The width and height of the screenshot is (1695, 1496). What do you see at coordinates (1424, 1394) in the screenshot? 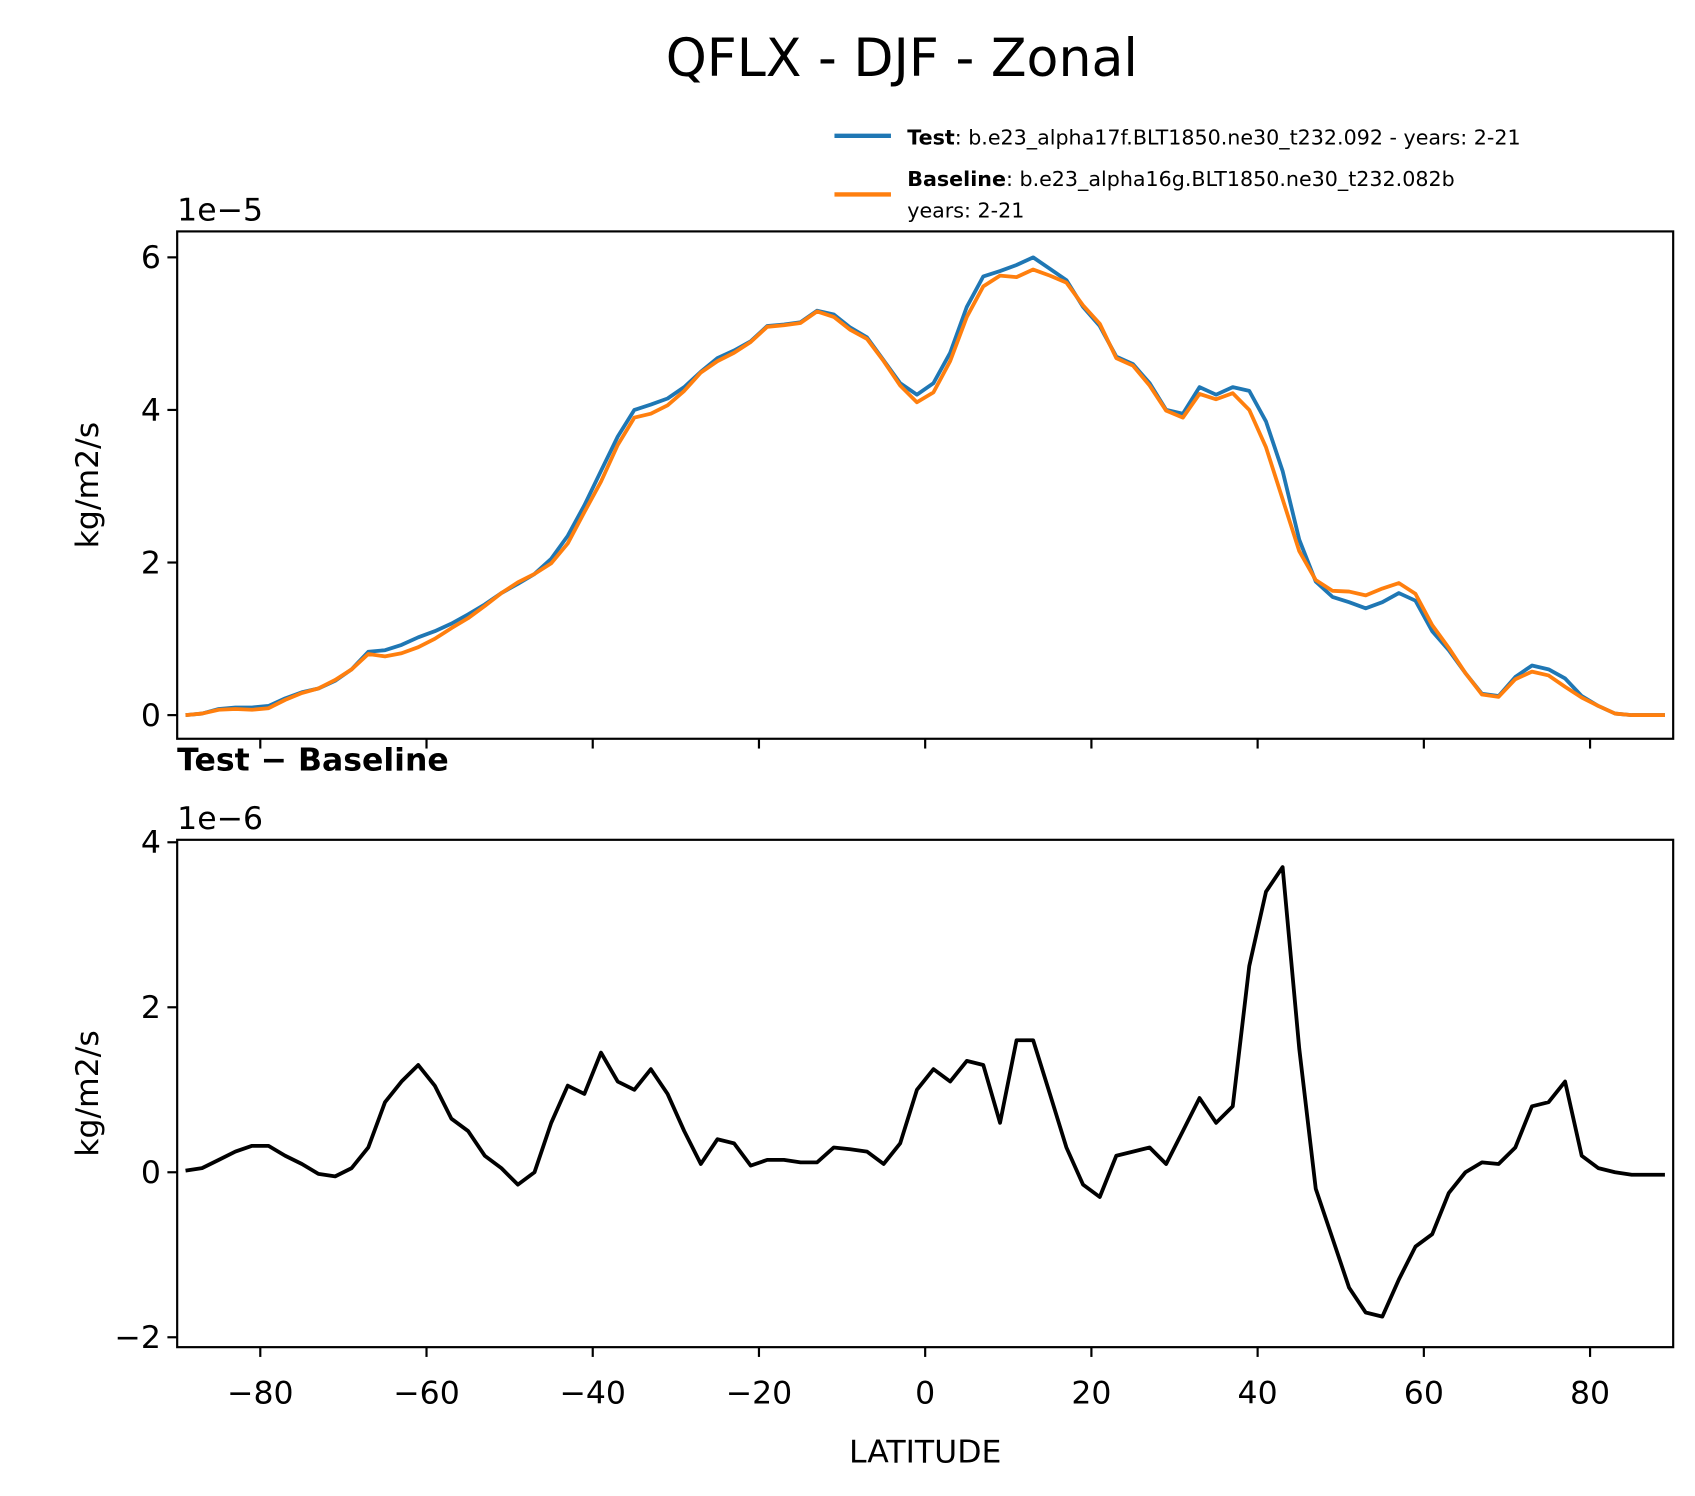
I see `x-tick-label: 60` at bounding box center [1424, 1394].